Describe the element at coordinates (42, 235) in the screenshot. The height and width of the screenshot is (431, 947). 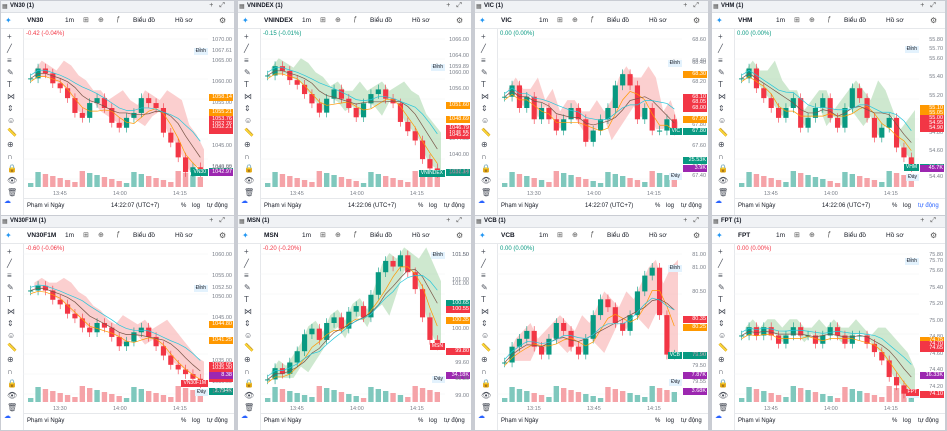
I see `symbol-search: VN30F1M` at that location.